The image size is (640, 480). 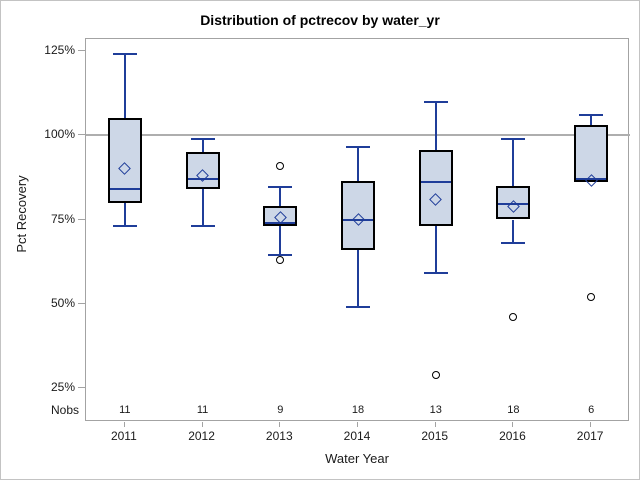 What do you see at coordinates (59, 50) in the screenshot?
I see `y-tick-label: 125%` at bounding box center [59, 50].